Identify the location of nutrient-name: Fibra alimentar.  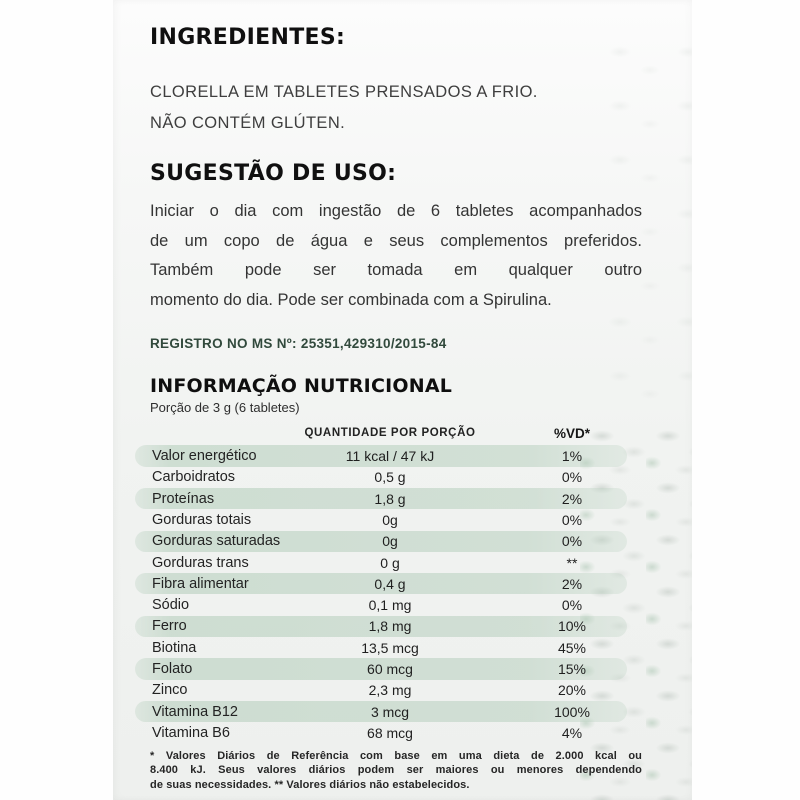
(200, 583).